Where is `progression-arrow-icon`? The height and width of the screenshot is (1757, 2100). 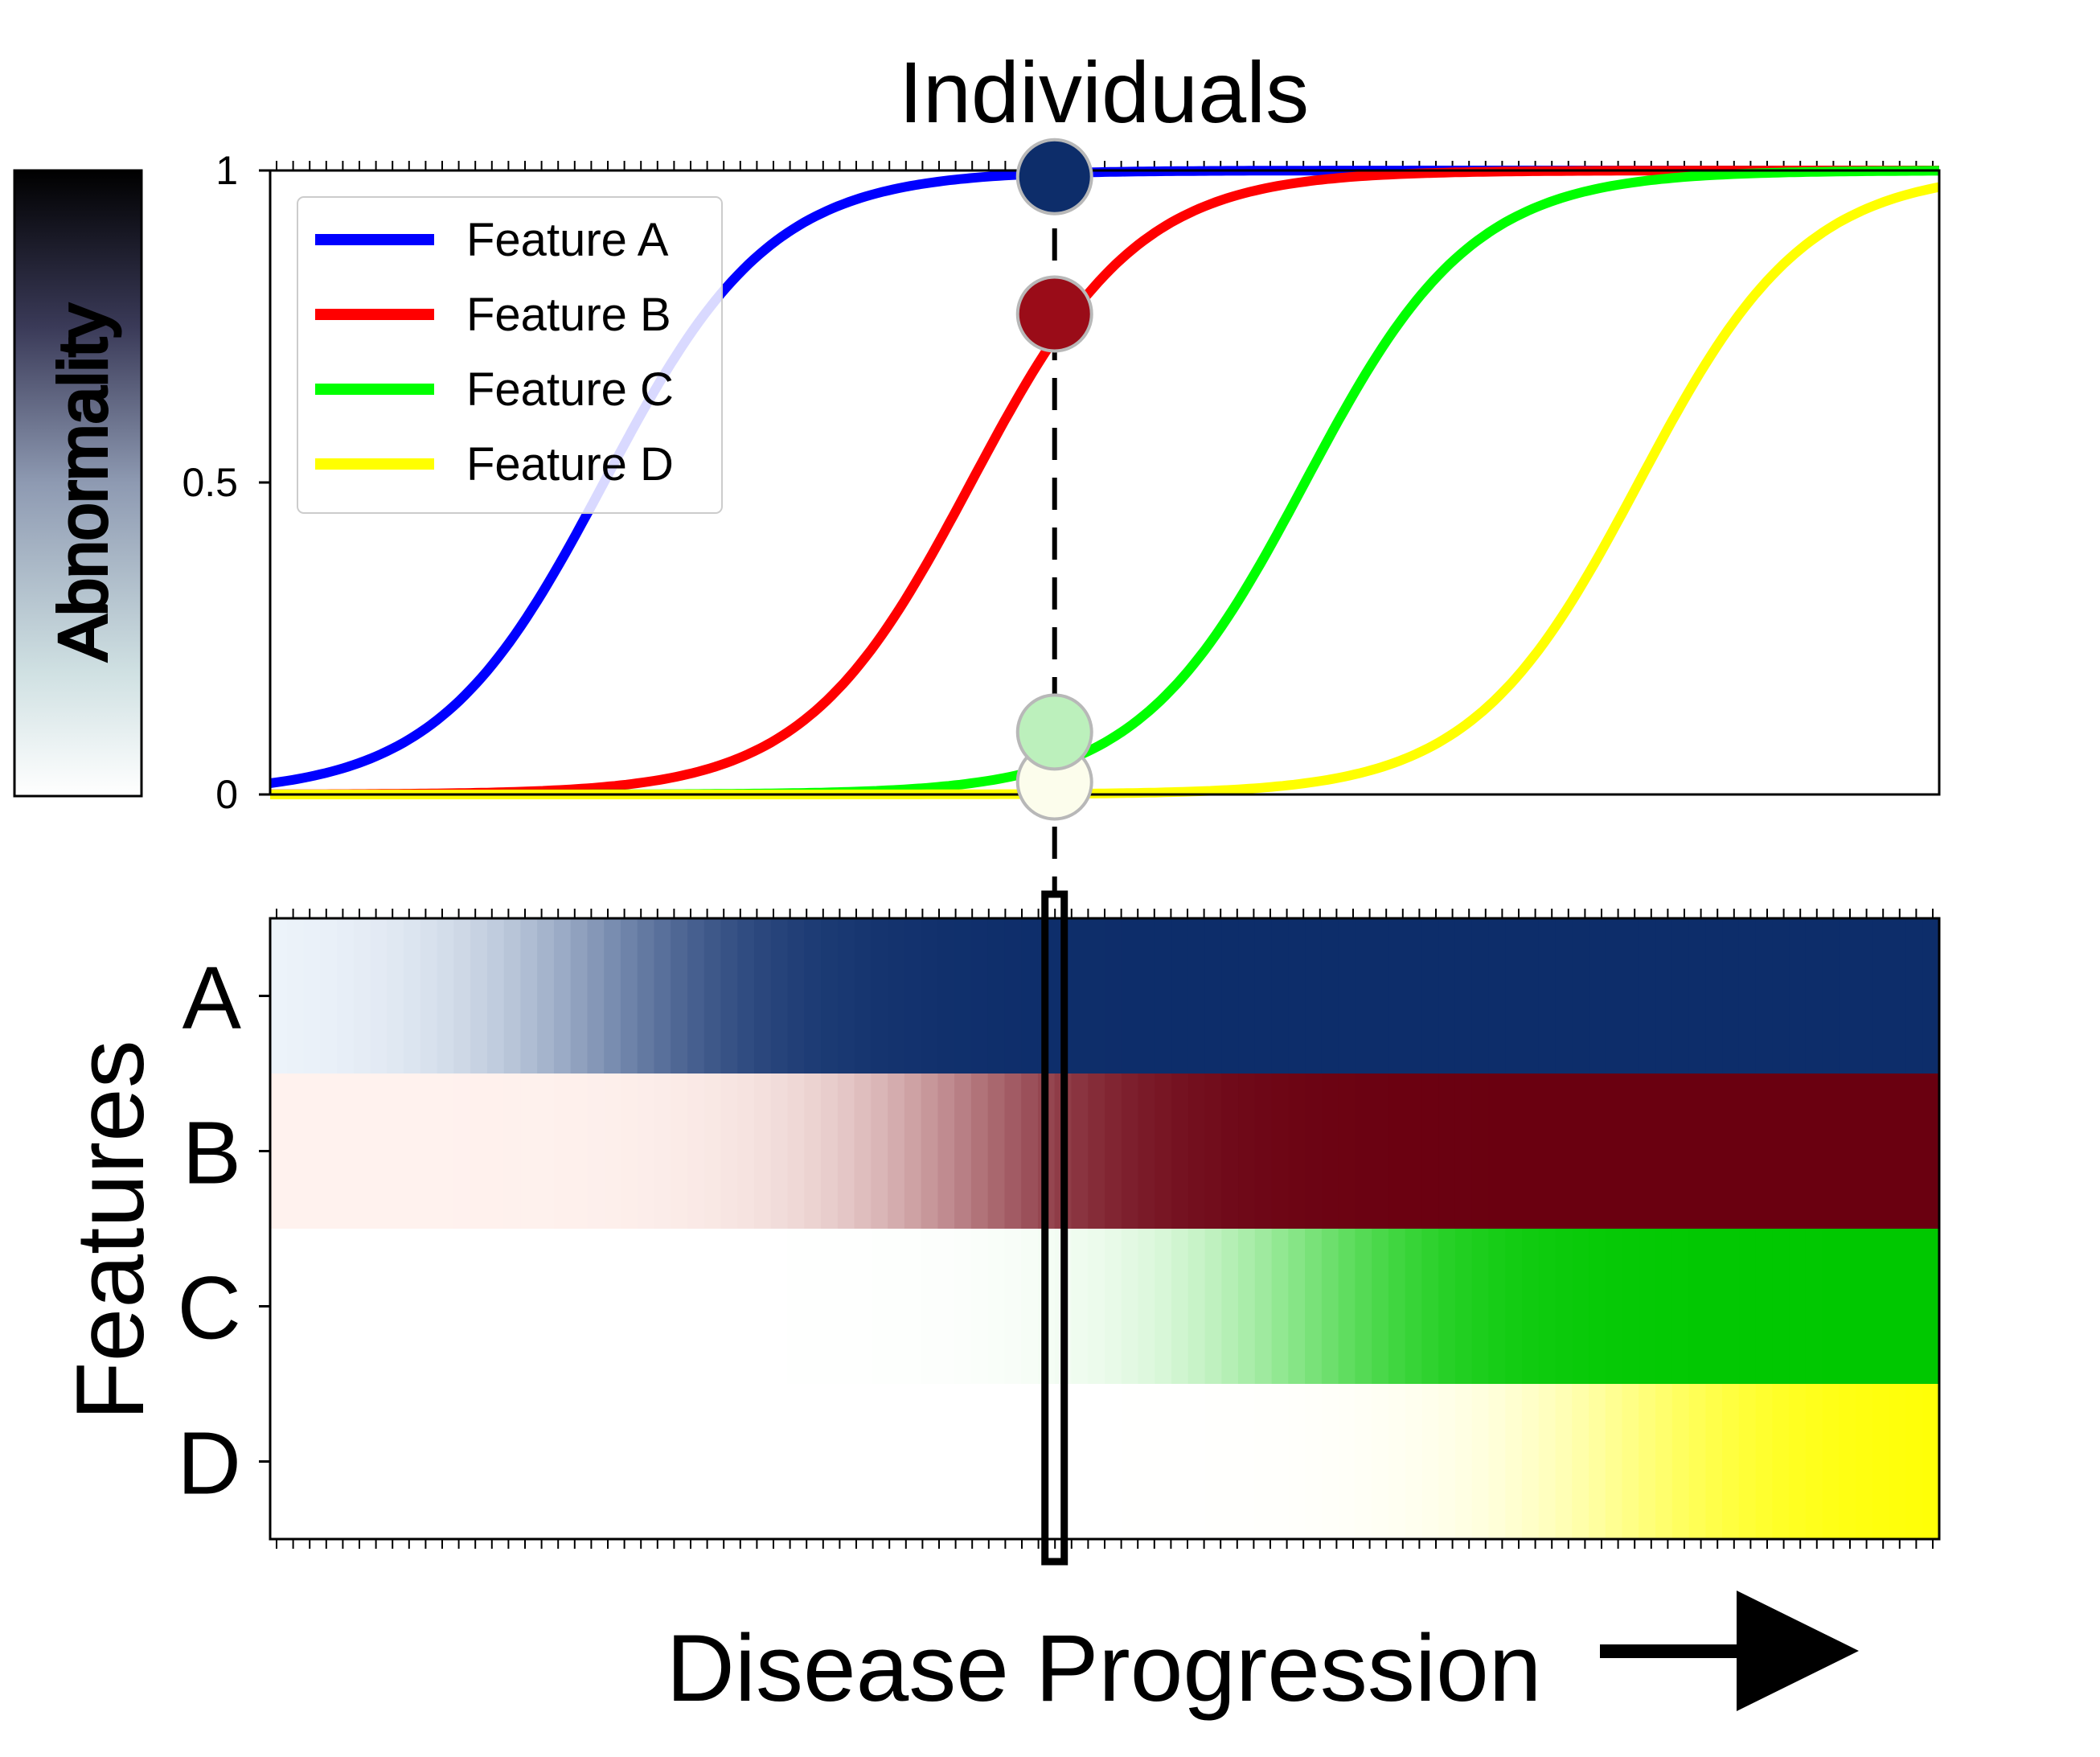
progression-arrow-icon is located at coordinates (1730, 1651).